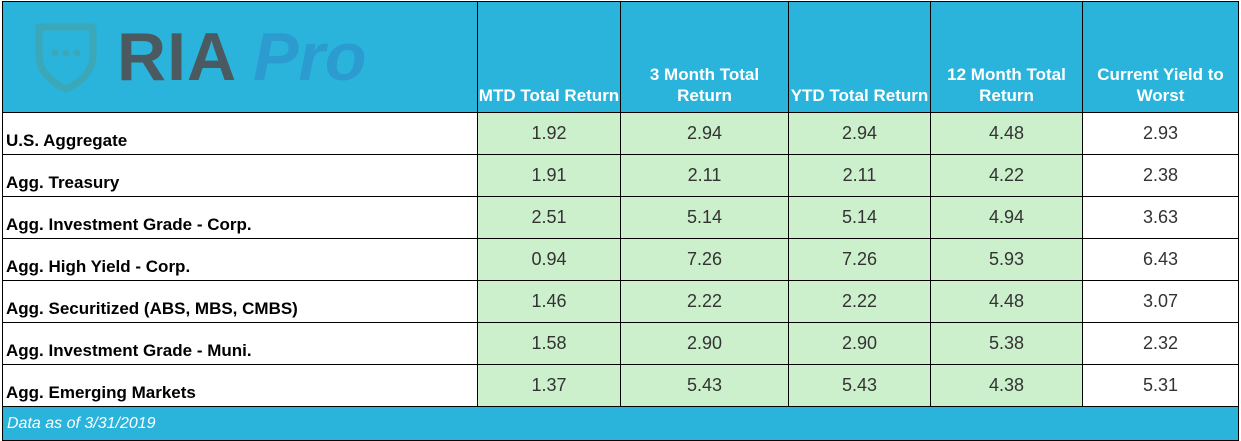  I want to click on value-cell: 2.93, so click(1160, 133).